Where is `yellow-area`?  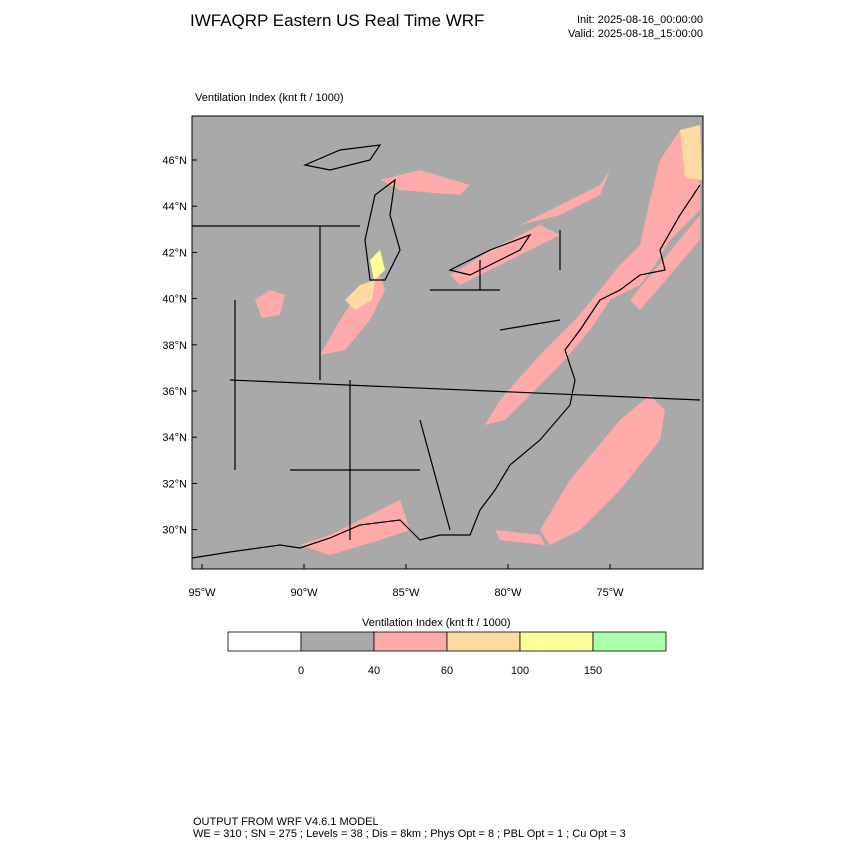
yellow-area is located at coordinates (377, 265).